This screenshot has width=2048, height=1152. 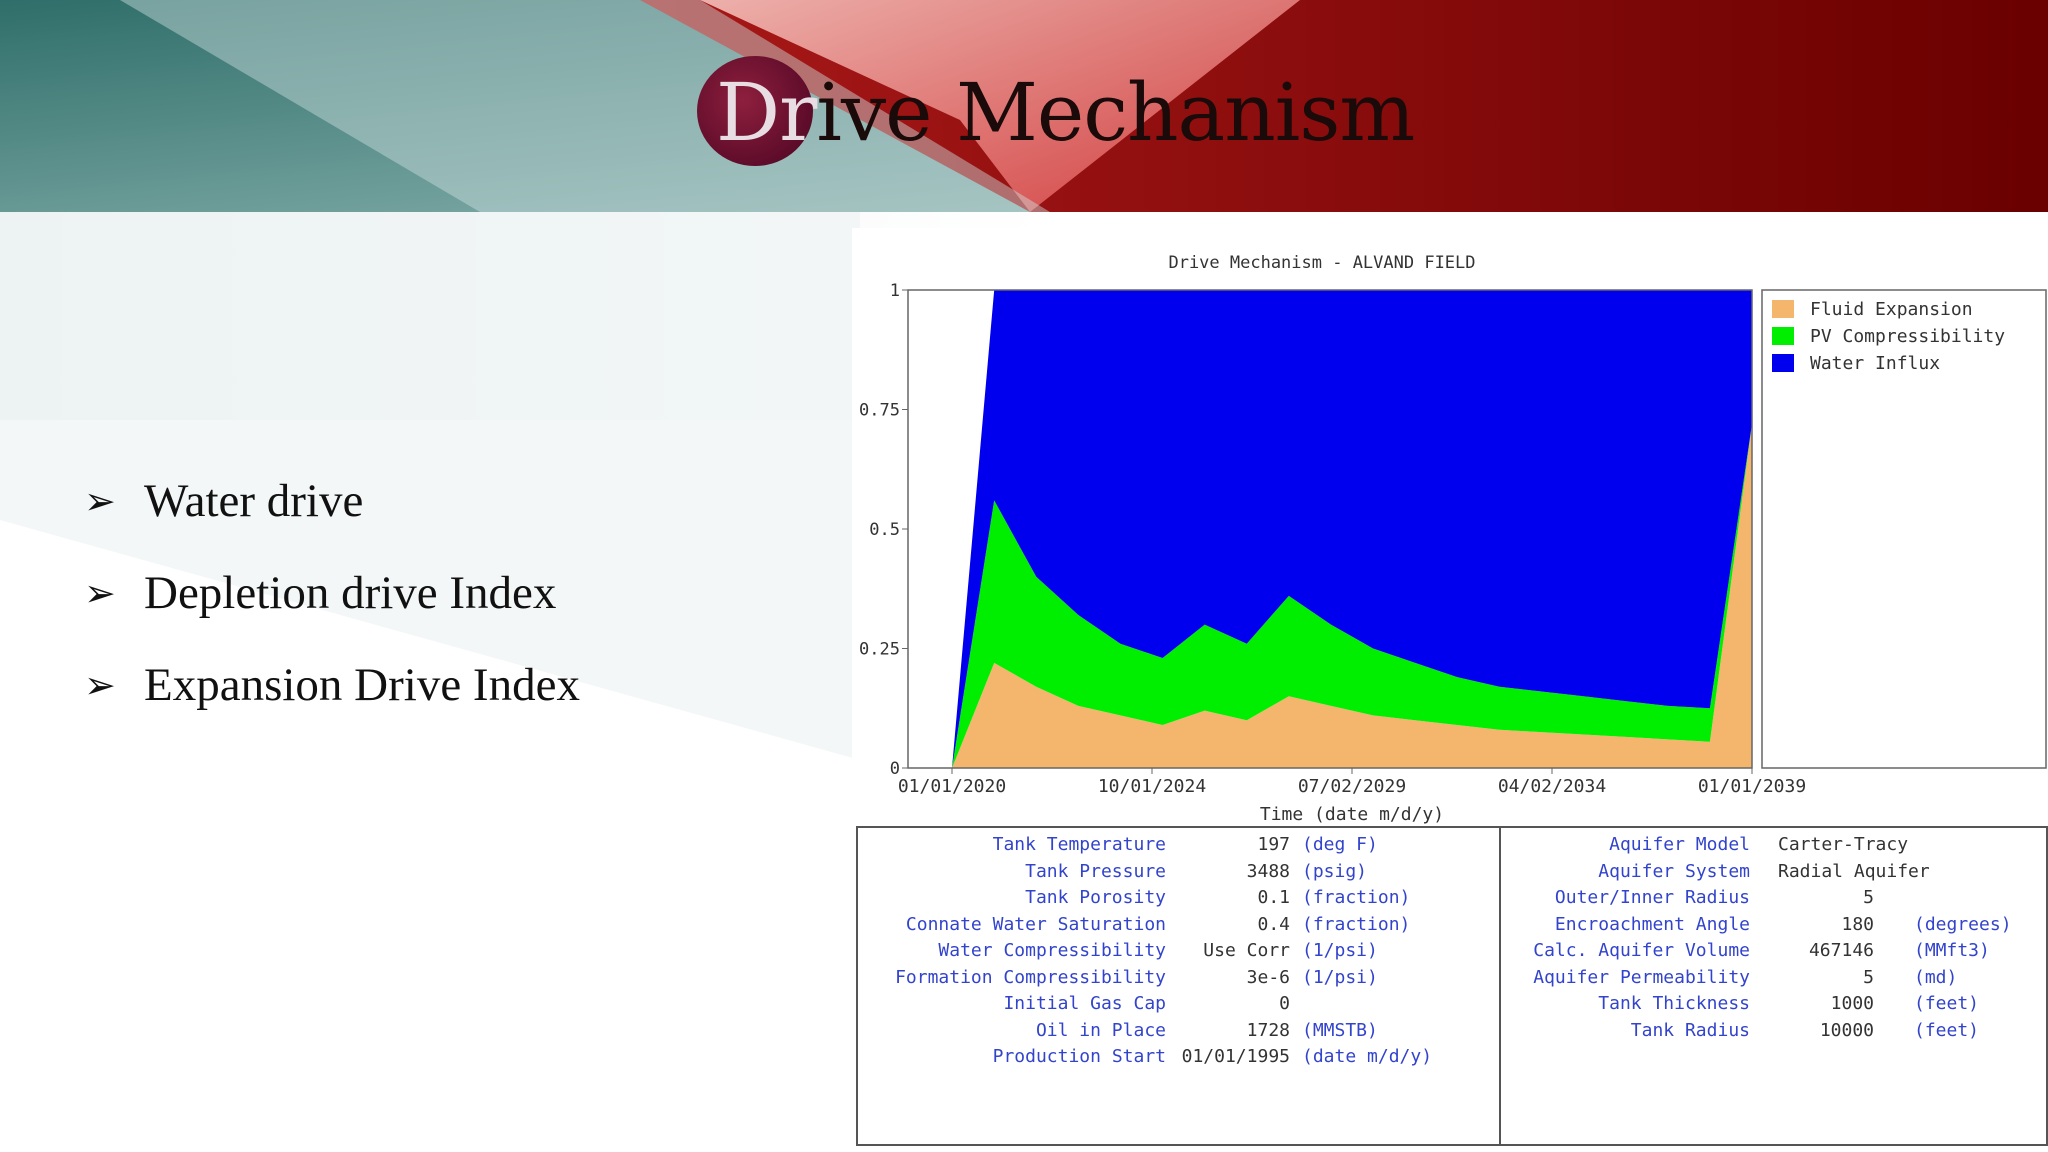 I want to click on param-label: Tank Temperature, so click(x=1079, y=844).